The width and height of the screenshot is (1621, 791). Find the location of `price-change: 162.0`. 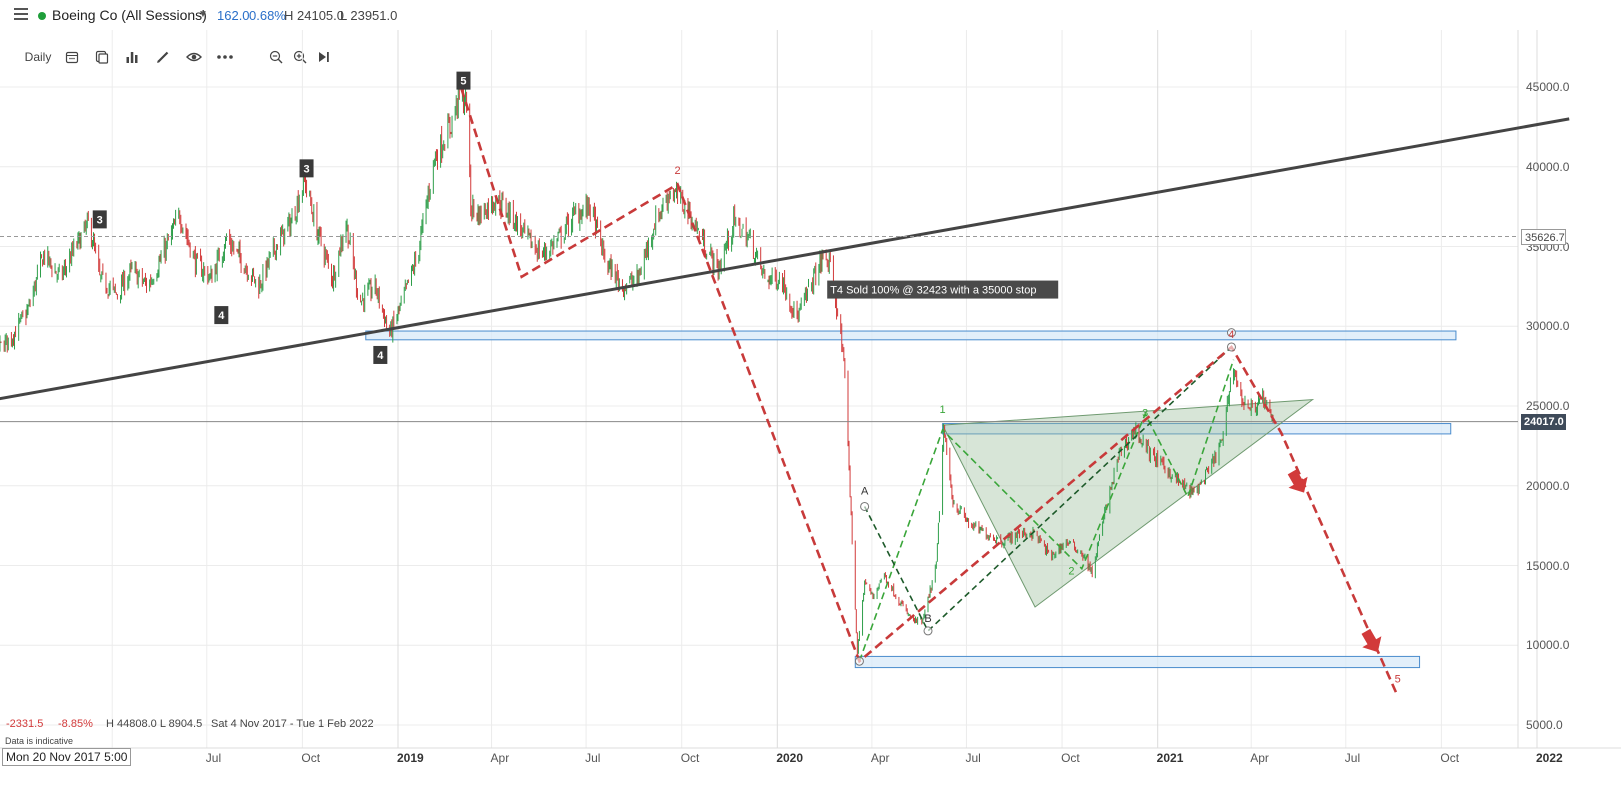

price-change: 162.0 is located at coordinates (233, 15).